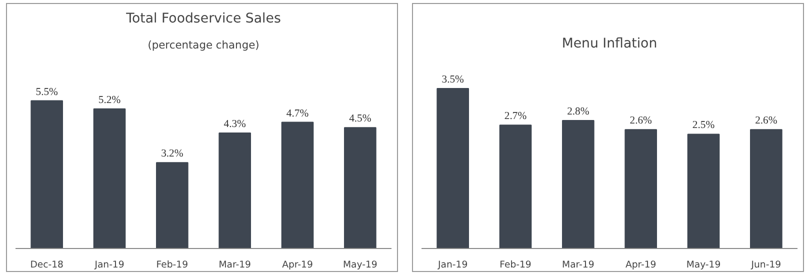 The image size is (810, 279). What do you see at coordinates (515, 116) in the screenshot?
I see `data-label: 2.7%` at bounding box center [515, 116].